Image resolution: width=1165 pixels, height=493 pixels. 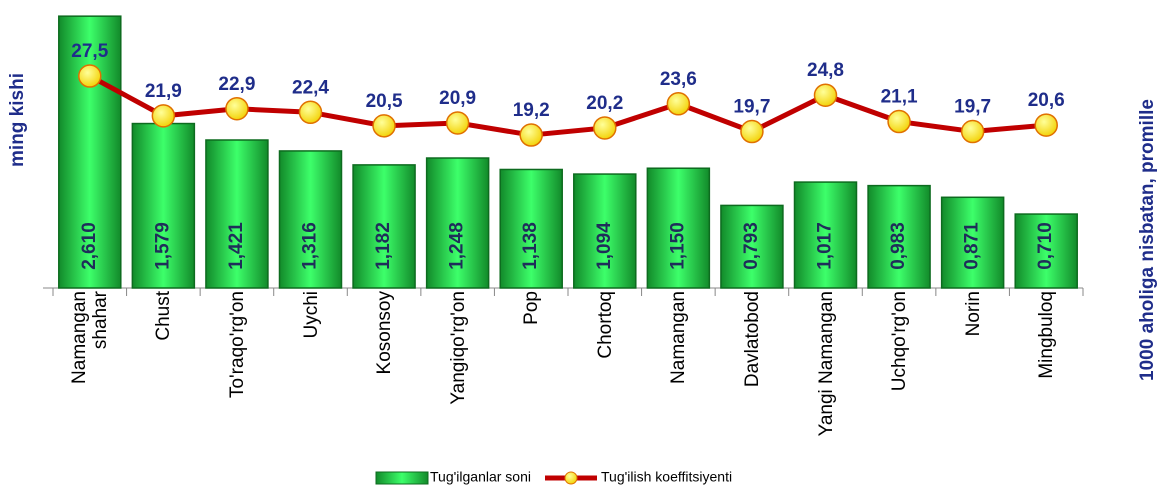 I want to click on x-tick-label: Yangi Namangan, so click(x=825, y=364).